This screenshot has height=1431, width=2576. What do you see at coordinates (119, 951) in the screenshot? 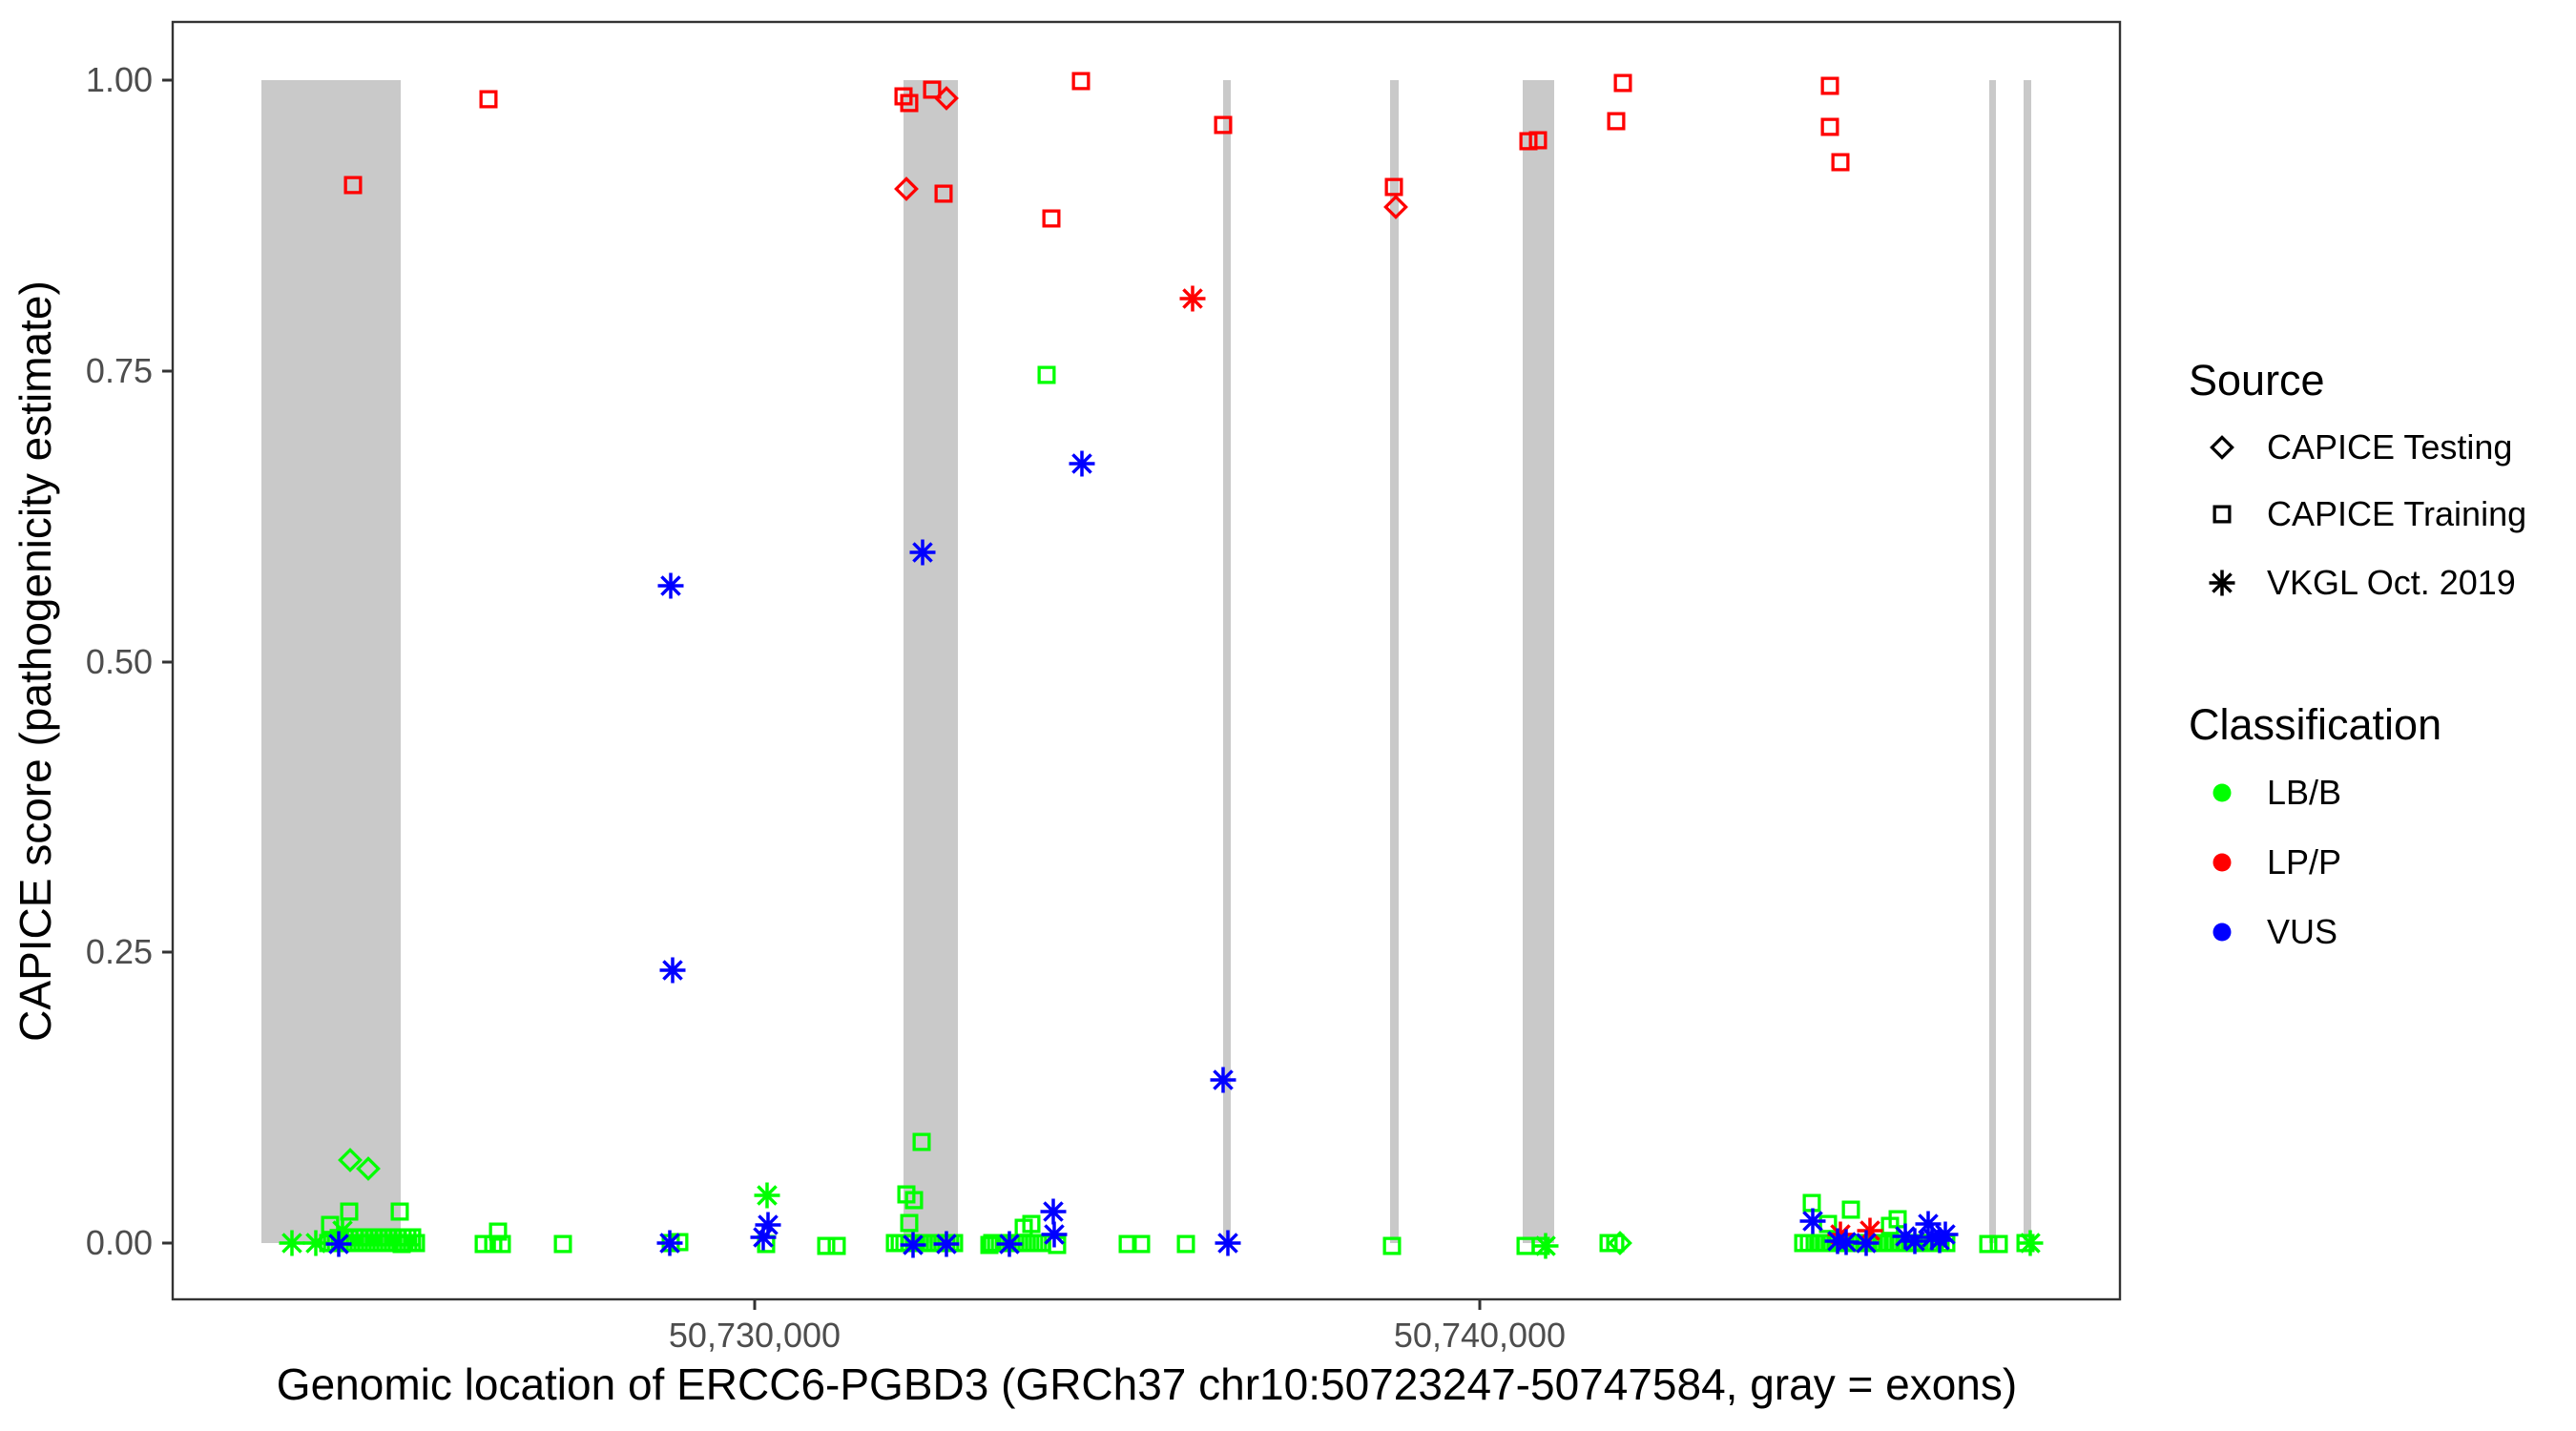
I see `svg-text: 0.25` at bounding box center [119, 951].